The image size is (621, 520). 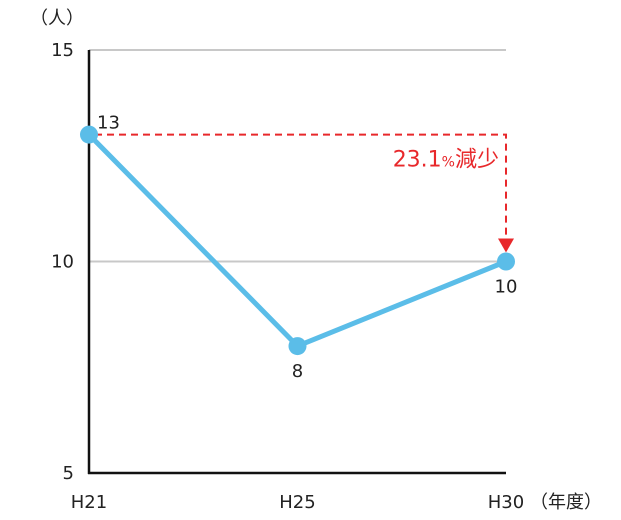 I want to click on y-tick-label: 10, so click(x=62, y=262).